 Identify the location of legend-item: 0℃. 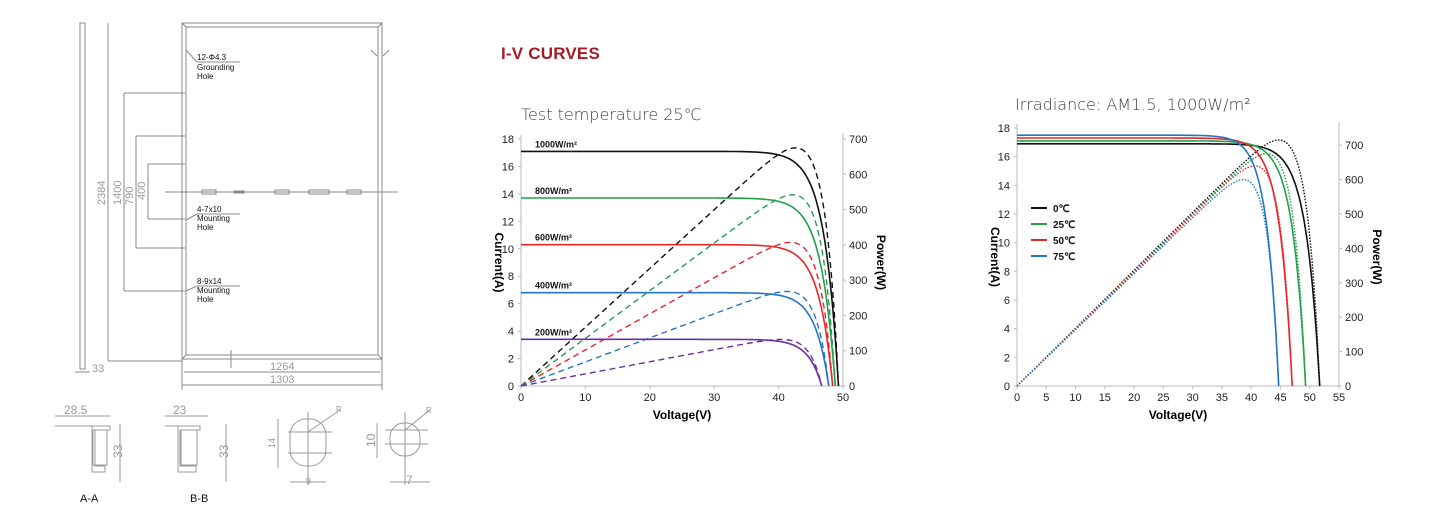
(1061, 209).